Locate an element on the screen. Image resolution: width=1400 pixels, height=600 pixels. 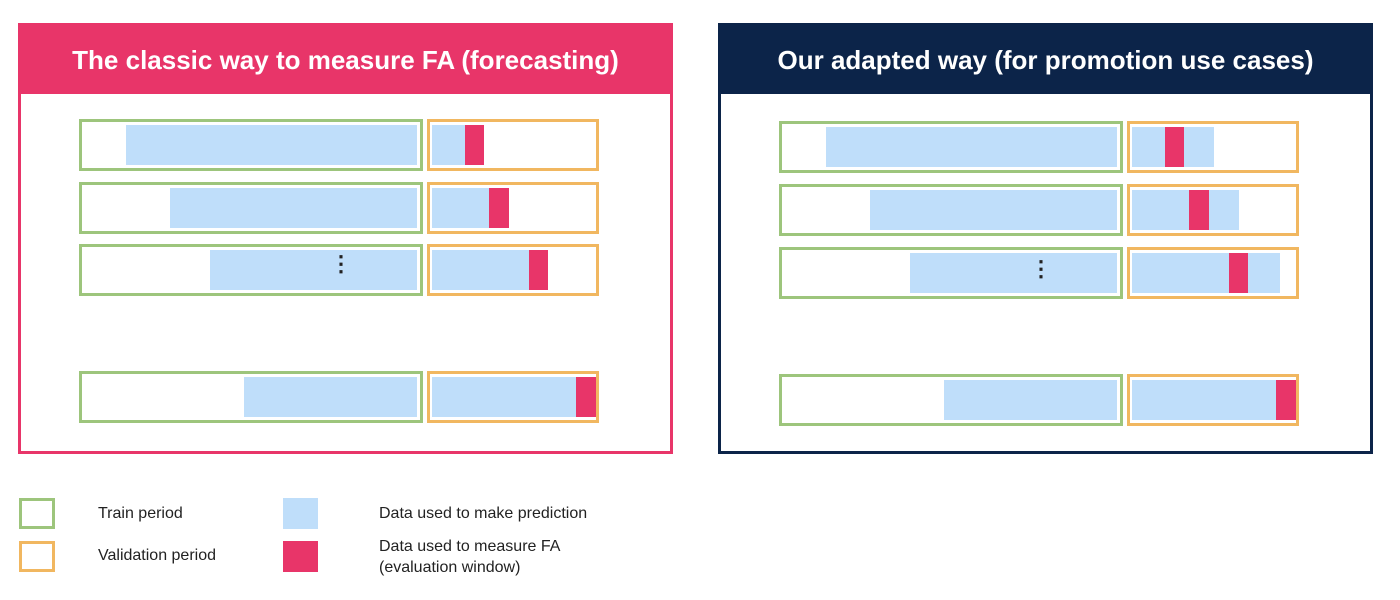
adapted-row-2-validation-box is located at coordinates (1213, 210).